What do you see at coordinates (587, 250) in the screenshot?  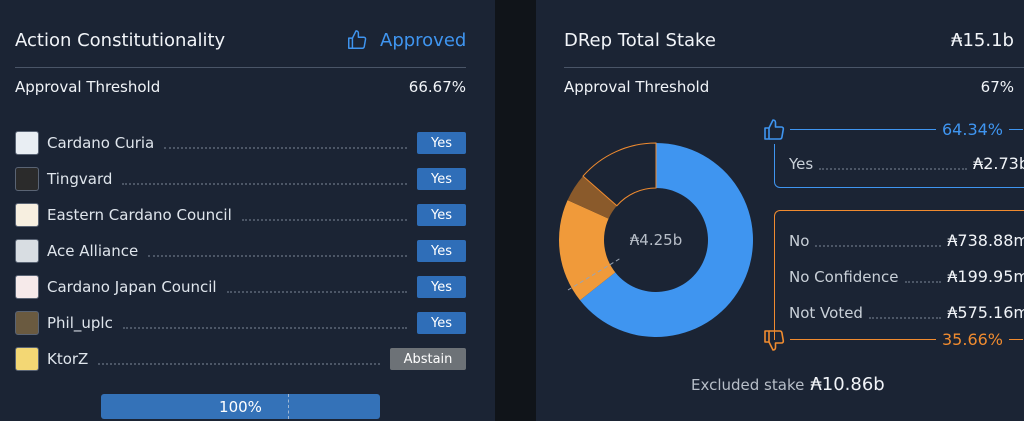 I see `donut-slice-no` at bounding box center [587, 250].